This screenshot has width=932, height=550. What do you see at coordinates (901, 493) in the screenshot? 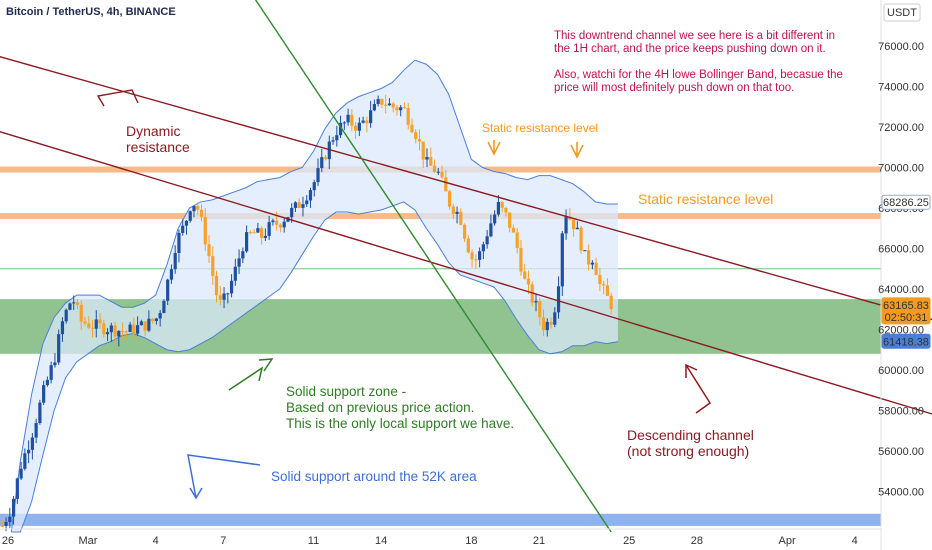
I see `y-tick-label: 54000.00` at bounding box center [901, 493].